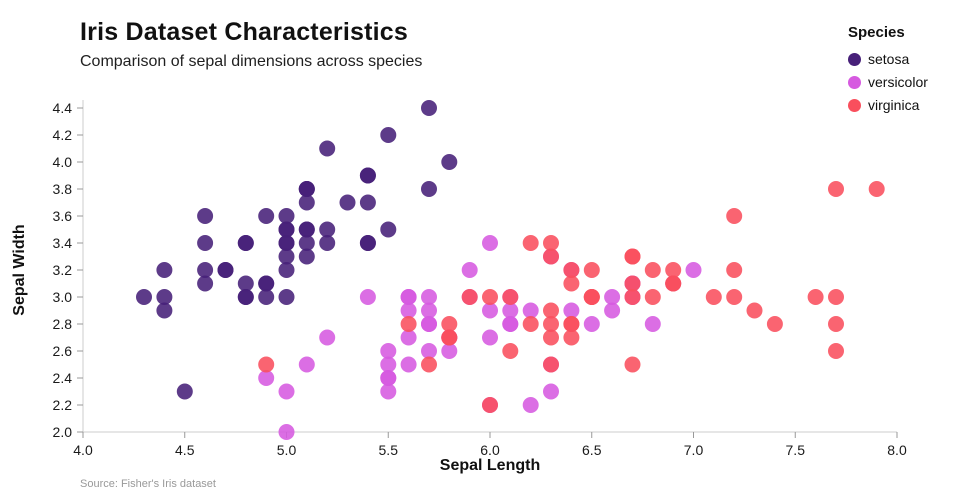  I want to click on legend-label-setosa: setosa, so click(889, 59).